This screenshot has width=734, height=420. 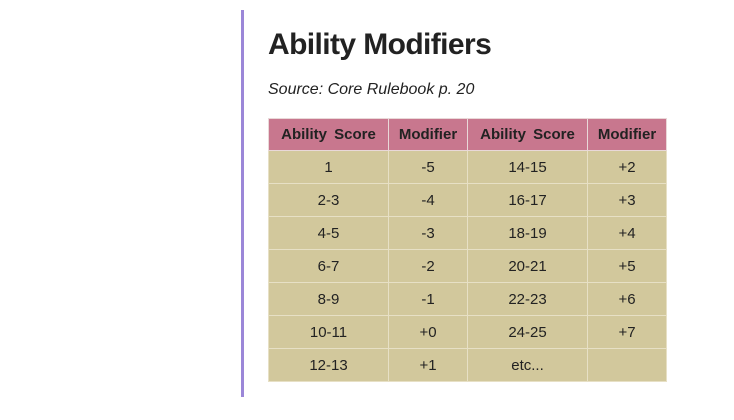 What do you see at coordinates (627, 365) in the screenshot?
I see `table-cell` at bounding box center [627, 365].